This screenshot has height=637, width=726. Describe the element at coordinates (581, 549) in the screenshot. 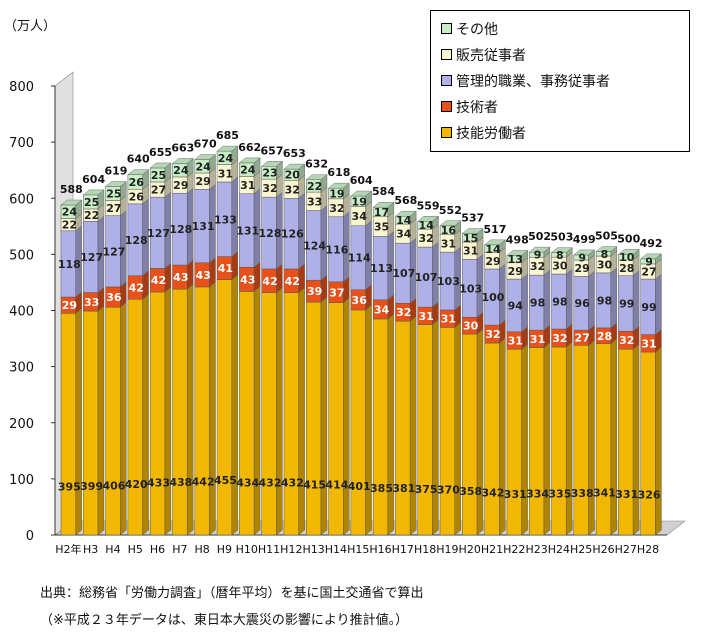

I see `x-tick-label: H25` at that location.